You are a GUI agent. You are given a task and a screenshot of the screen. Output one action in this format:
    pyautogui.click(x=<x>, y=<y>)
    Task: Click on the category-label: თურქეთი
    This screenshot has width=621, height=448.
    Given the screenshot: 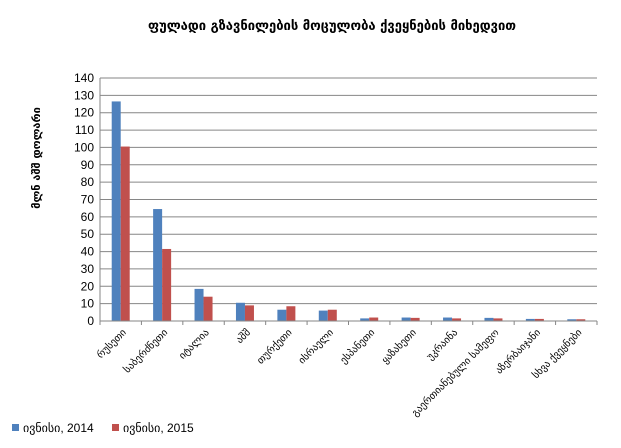 What is the action you would take?
    pyautogui.click(x=274, y=347)
    